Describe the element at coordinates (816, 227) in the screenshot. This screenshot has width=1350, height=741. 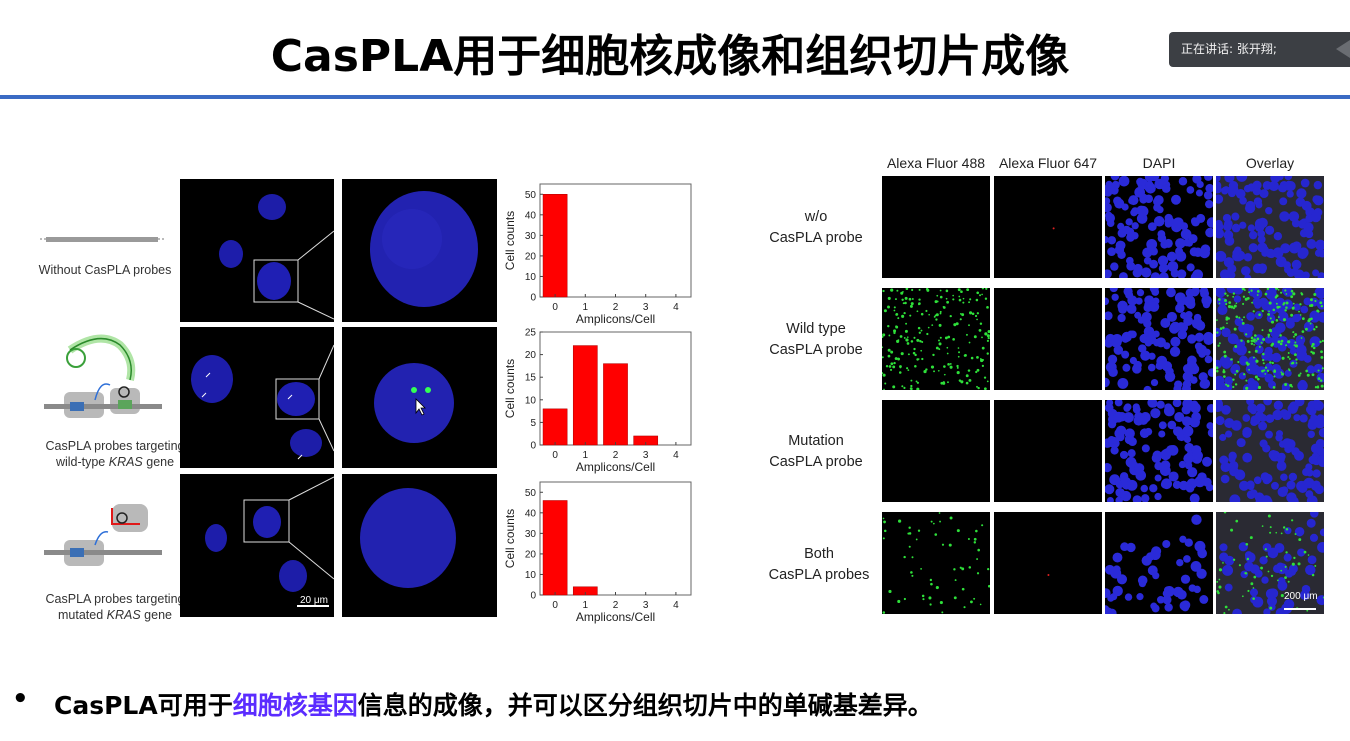
I see `row-label-wo-probe: w/o CasPLA probe` at that location.